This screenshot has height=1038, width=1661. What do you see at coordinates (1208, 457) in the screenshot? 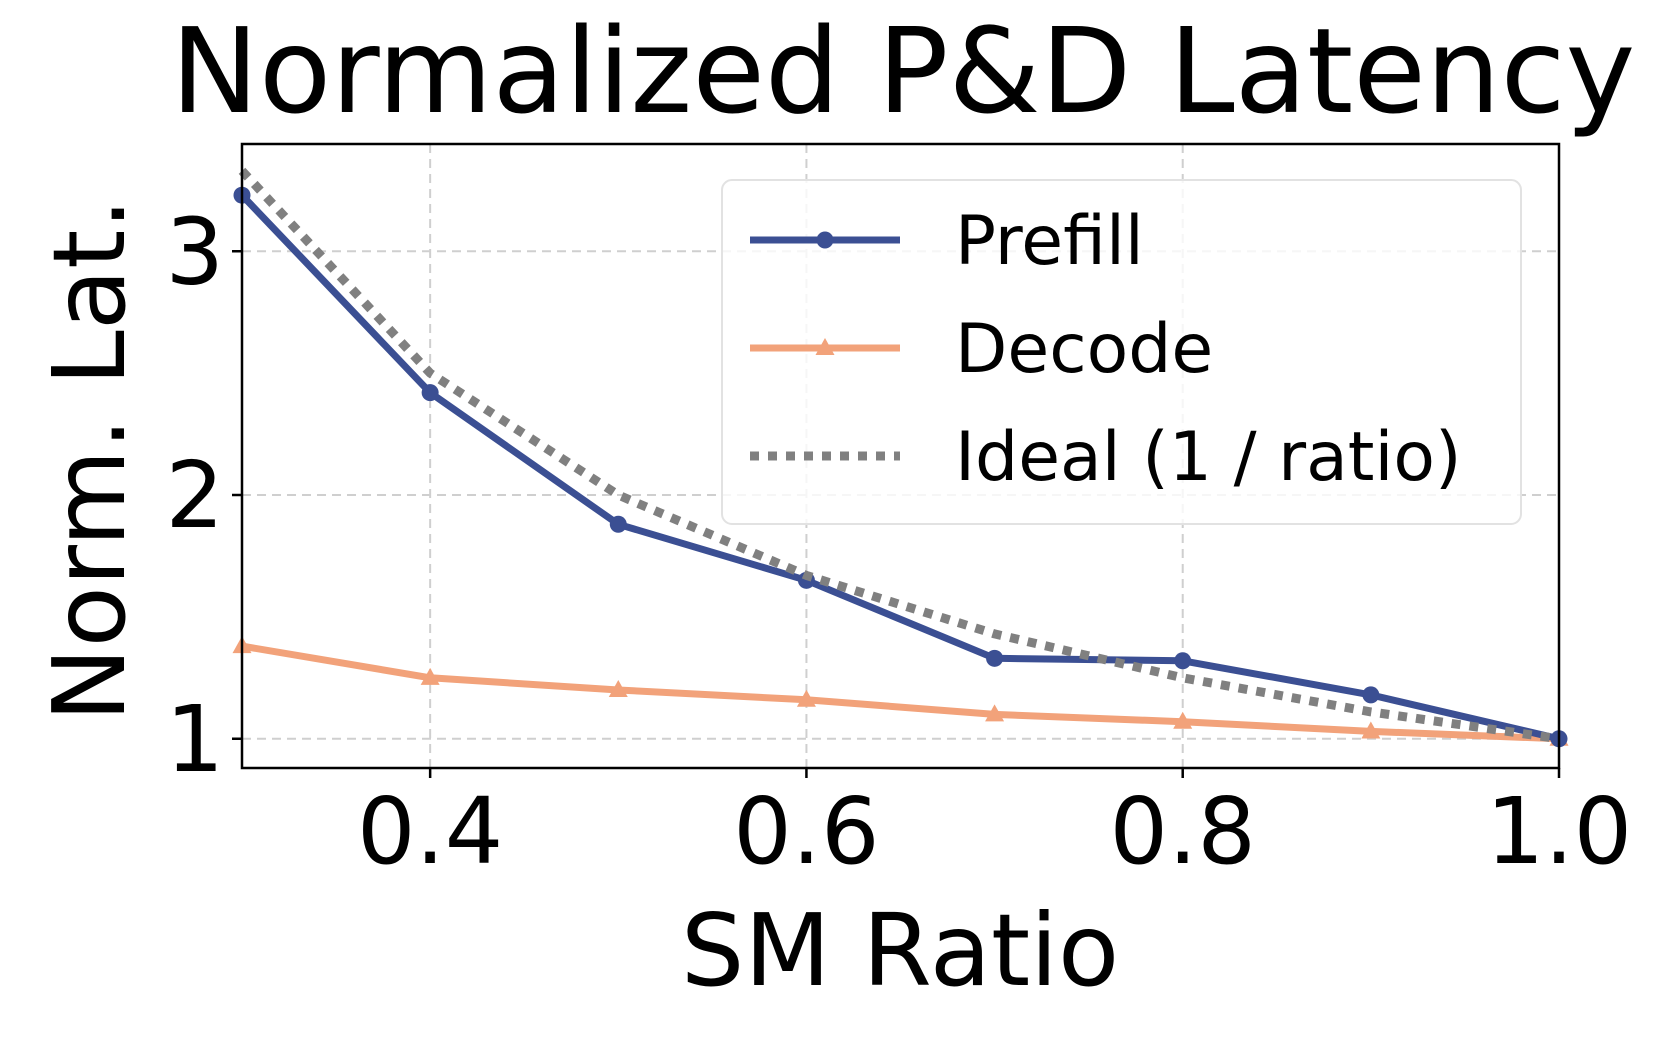
I see `legend-label-ideal: Ideal (1 / ratio)` at bounding box center [1208, 457].